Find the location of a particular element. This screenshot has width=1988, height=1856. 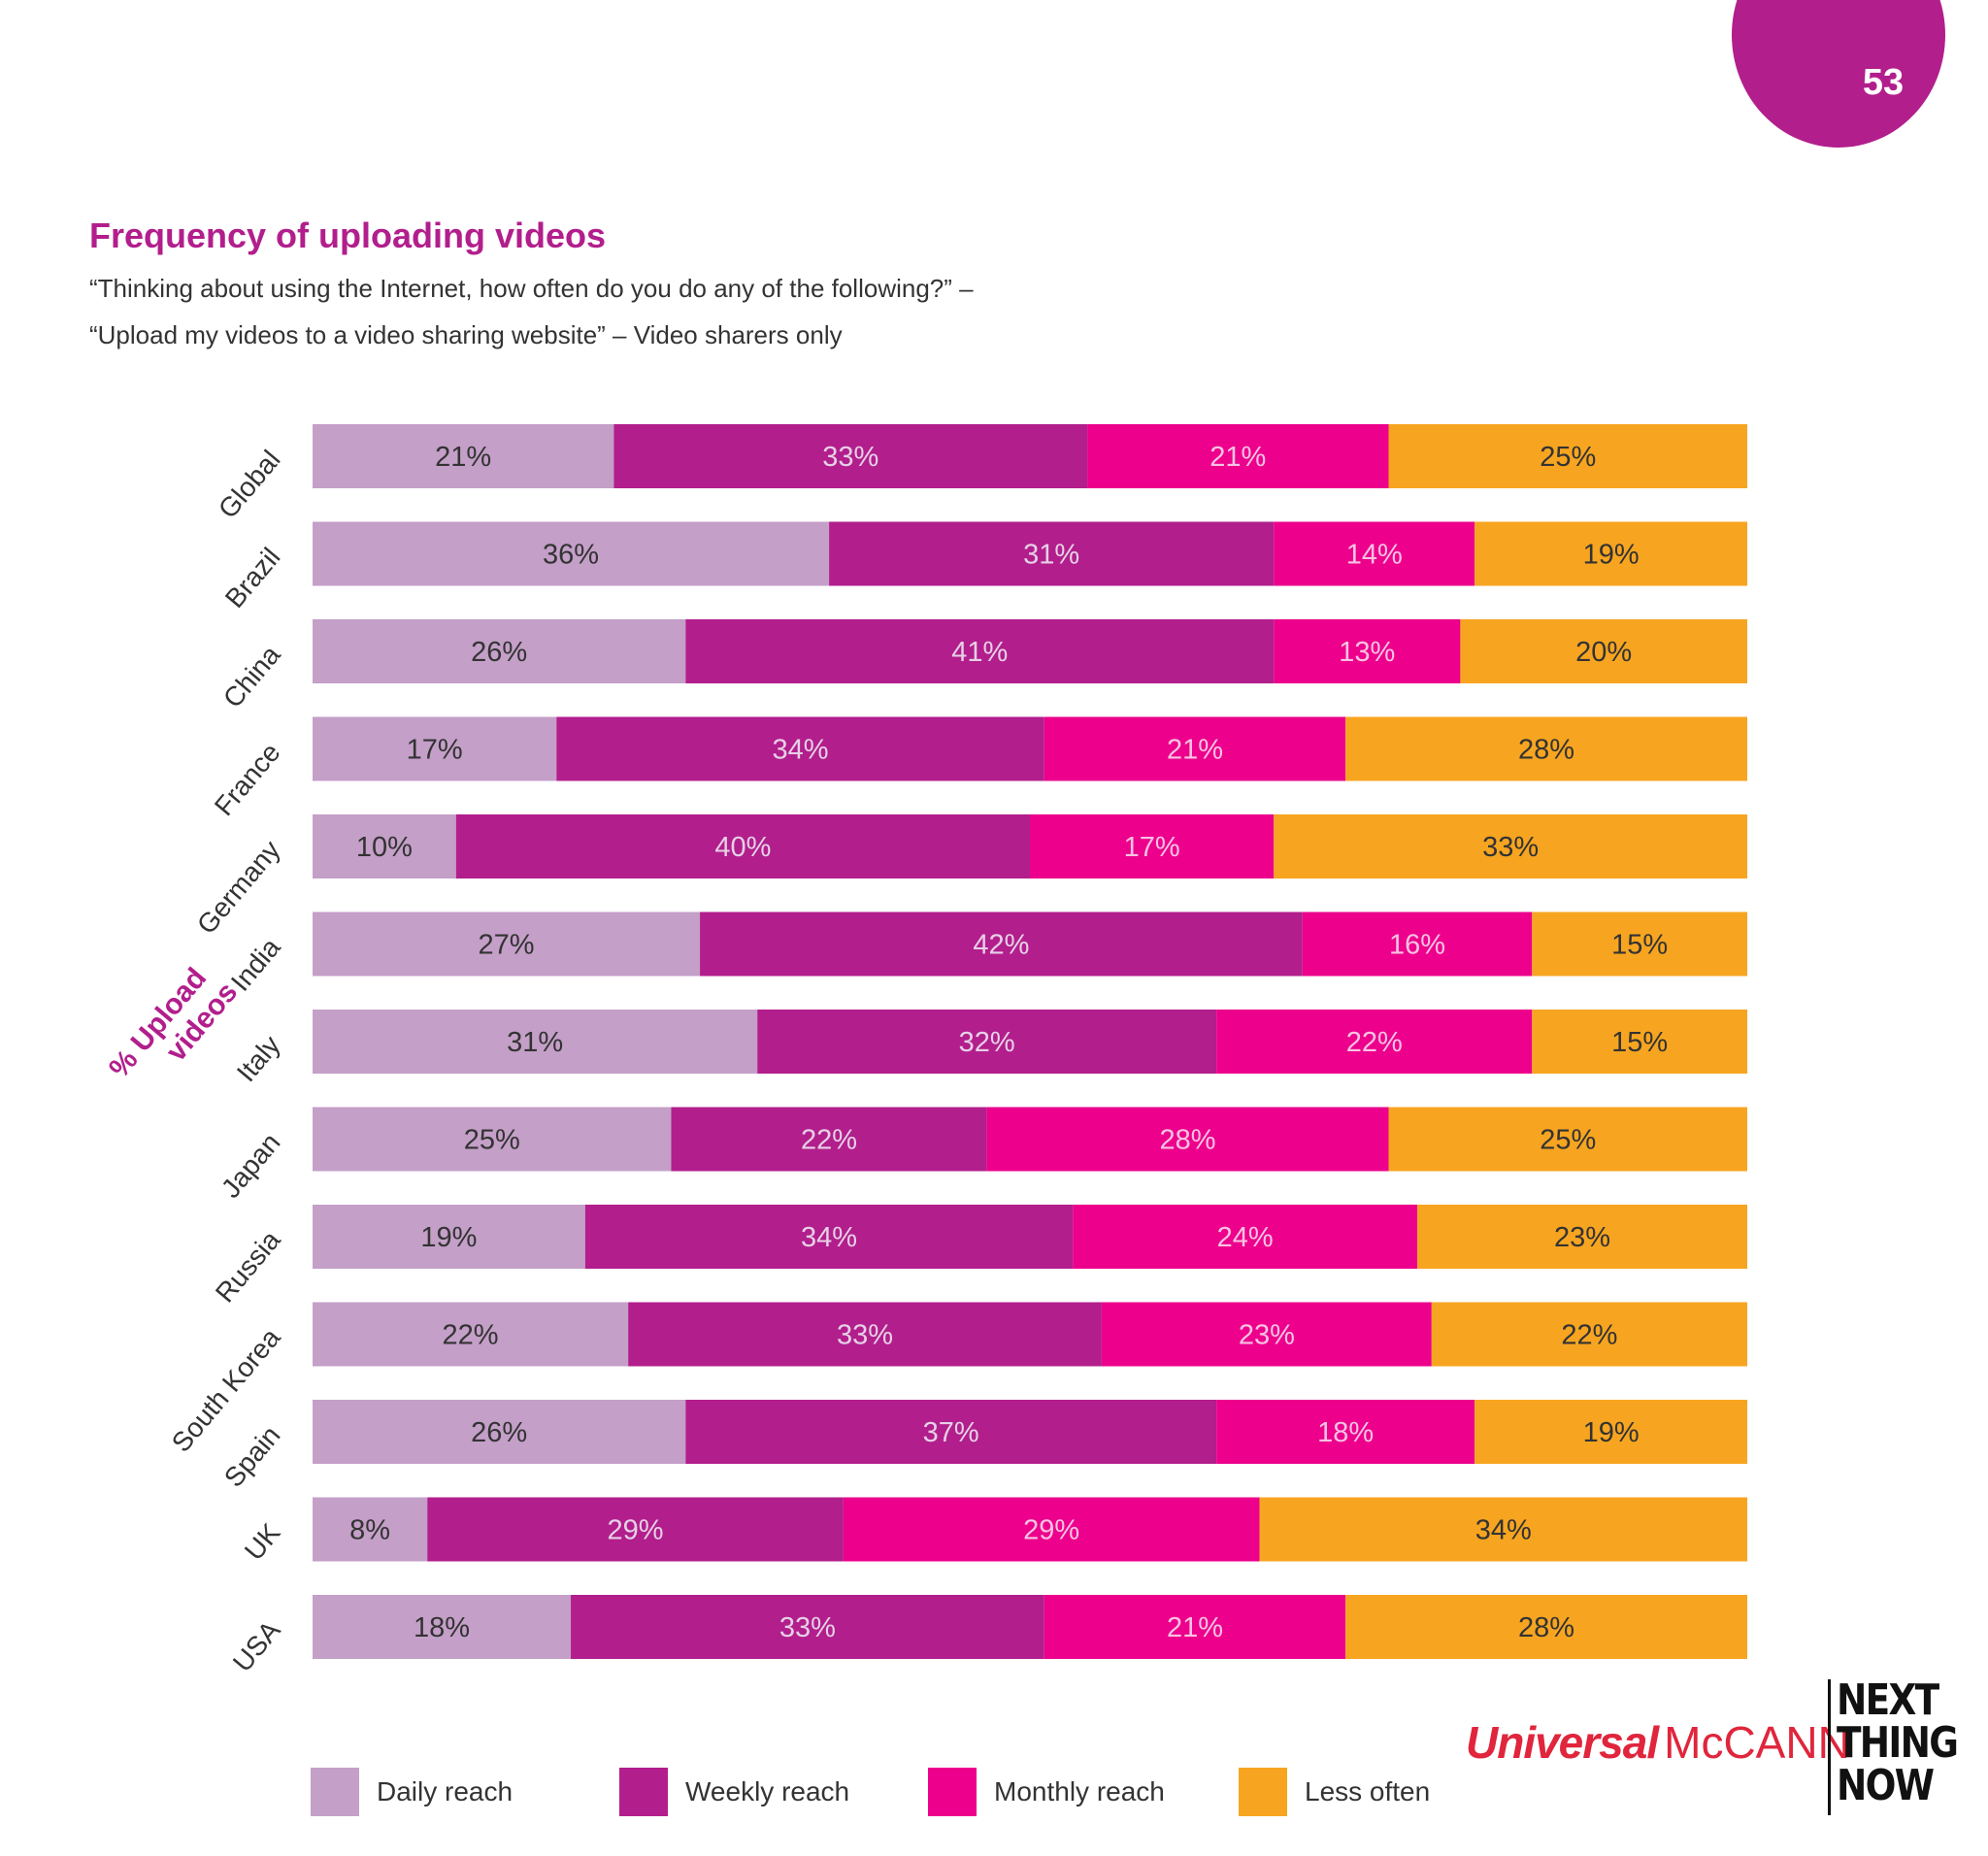

bar-uk-less is located at coordinates (1503, 1529).